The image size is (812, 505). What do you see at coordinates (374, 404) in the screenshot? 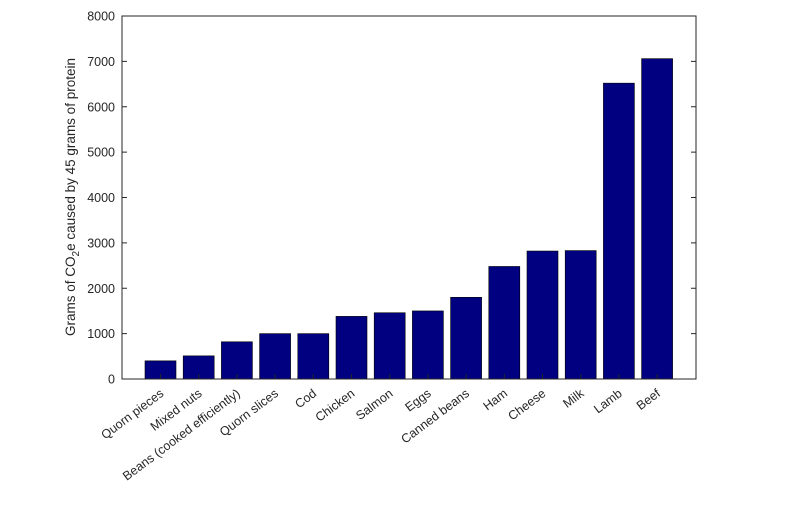
I see `x-tick-label: Salmon` at bounding box center [374, 404].